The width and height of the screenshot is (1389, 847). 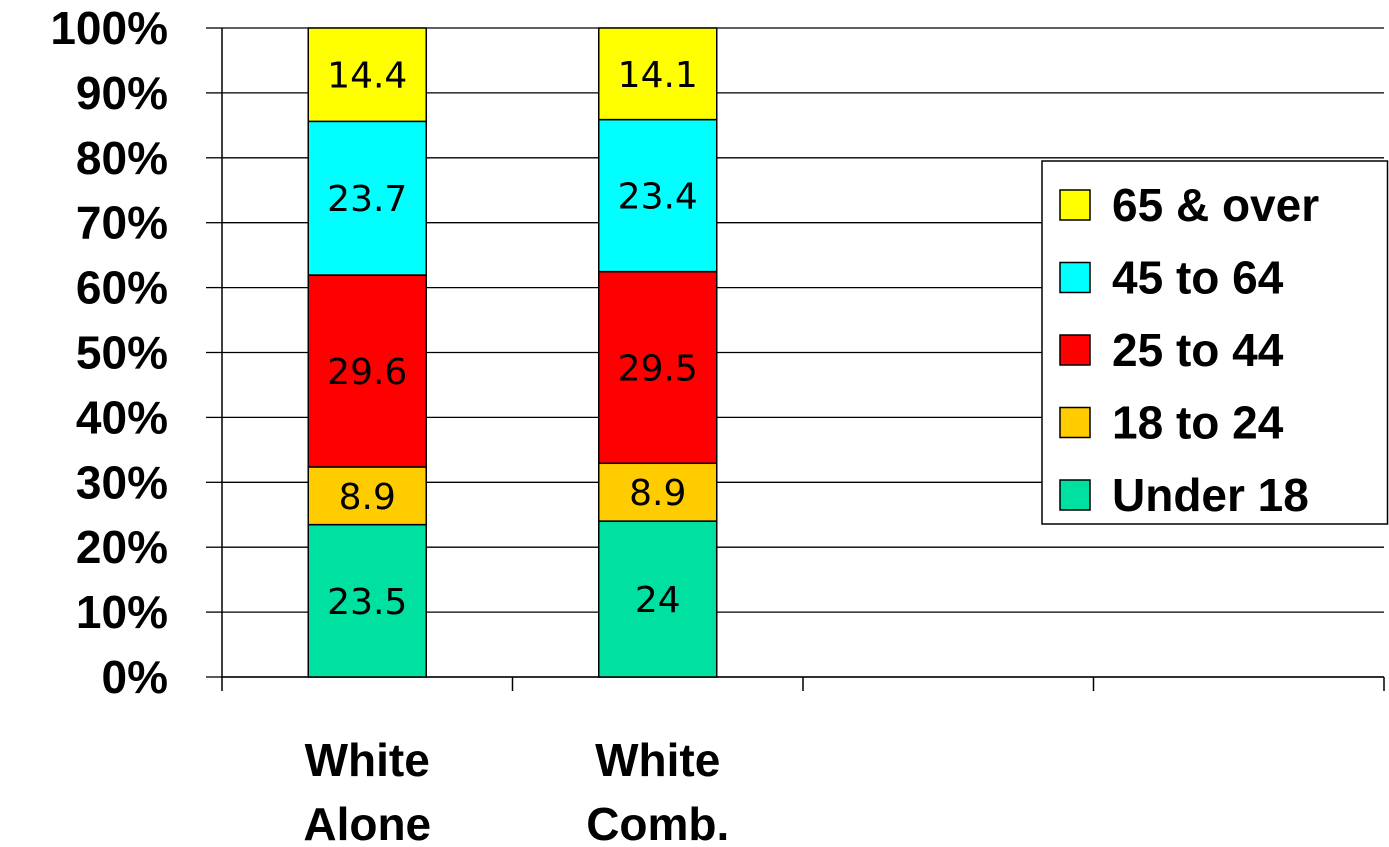 What do you see at coordinates (1215, 205) in the screenshot?
I see `legend-label: 65 & over` at bounding box center [1215, 205].